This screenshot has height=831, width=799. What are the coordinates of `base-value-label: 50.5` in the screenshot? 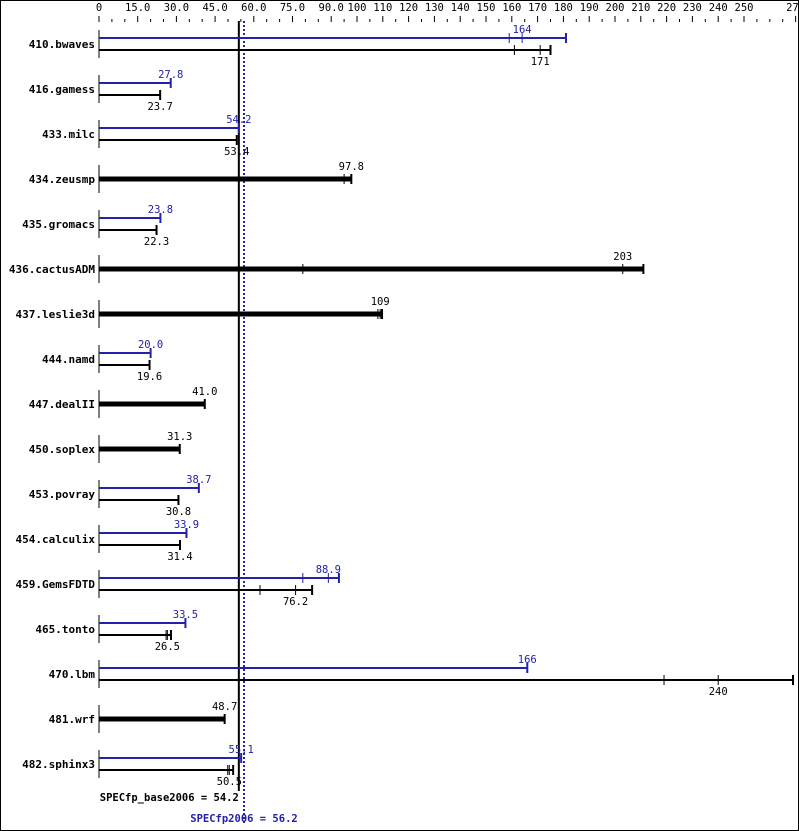 It's located at (229, 782).